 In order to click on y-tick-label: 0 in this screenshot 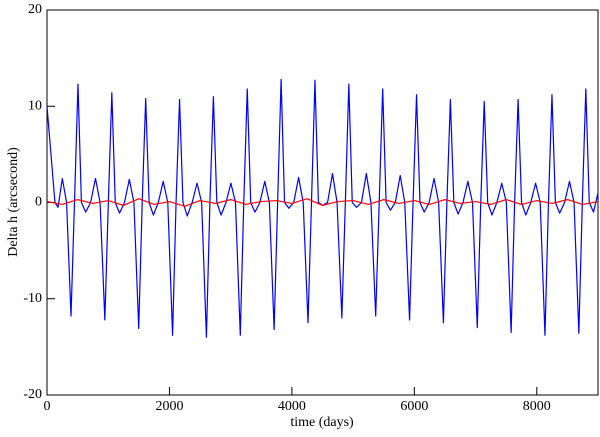, I will do `click(38, 202)`.